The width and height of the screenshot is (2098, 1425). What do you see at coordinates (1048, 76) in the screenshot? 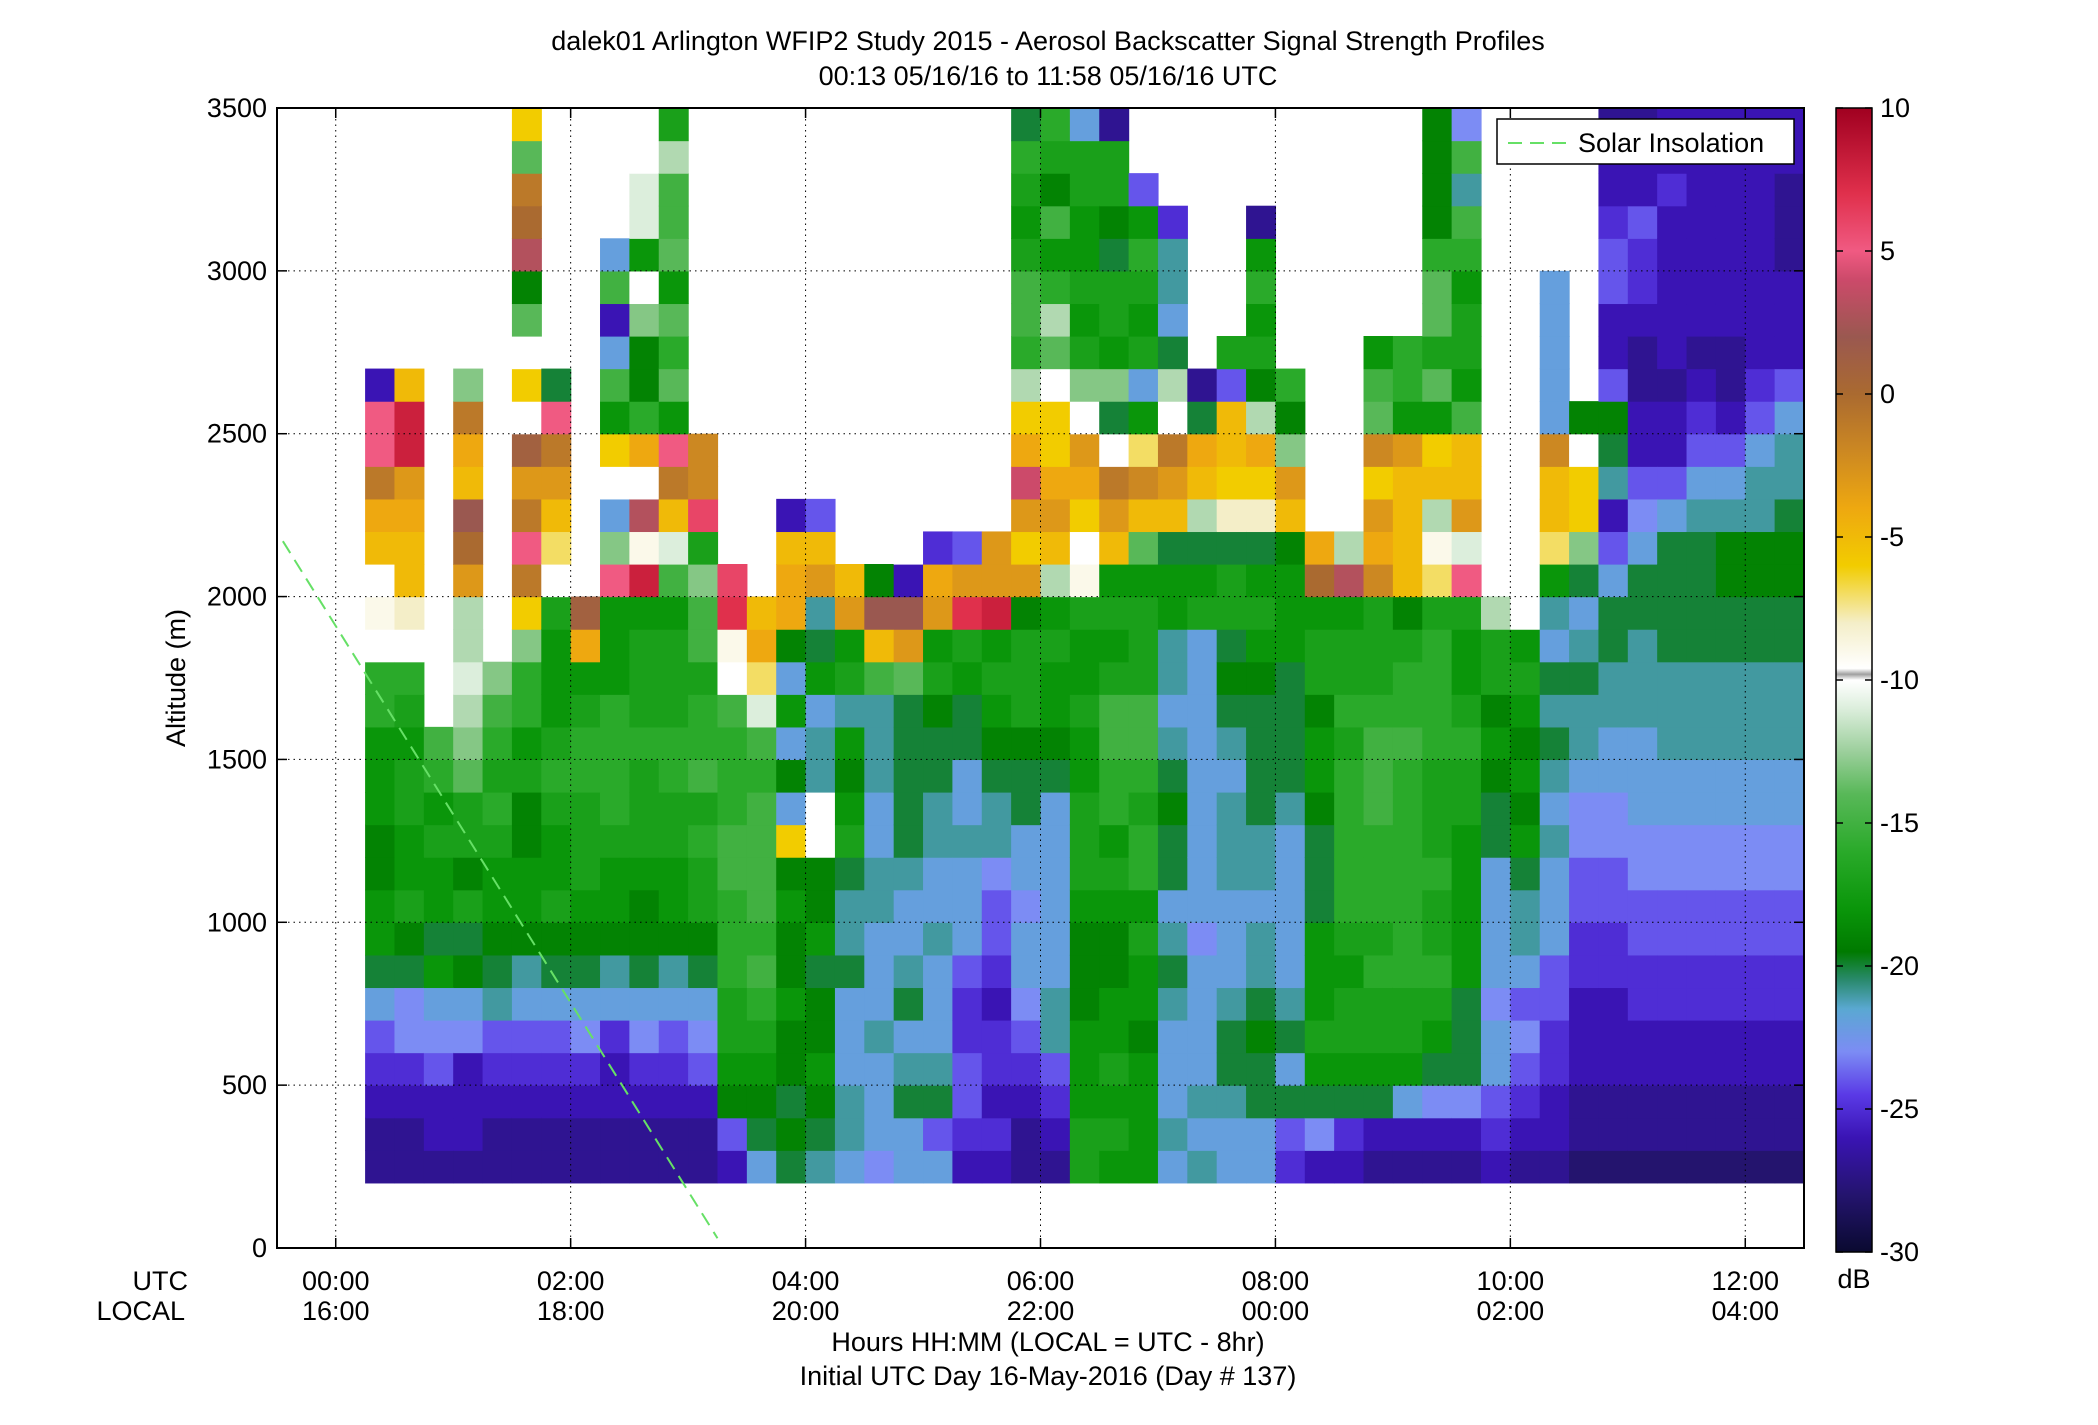
I see `chart-subtitle: 00:13 05/16/16 to 11:58 05/16/16 UTC` at bounding box center [1048, 76].